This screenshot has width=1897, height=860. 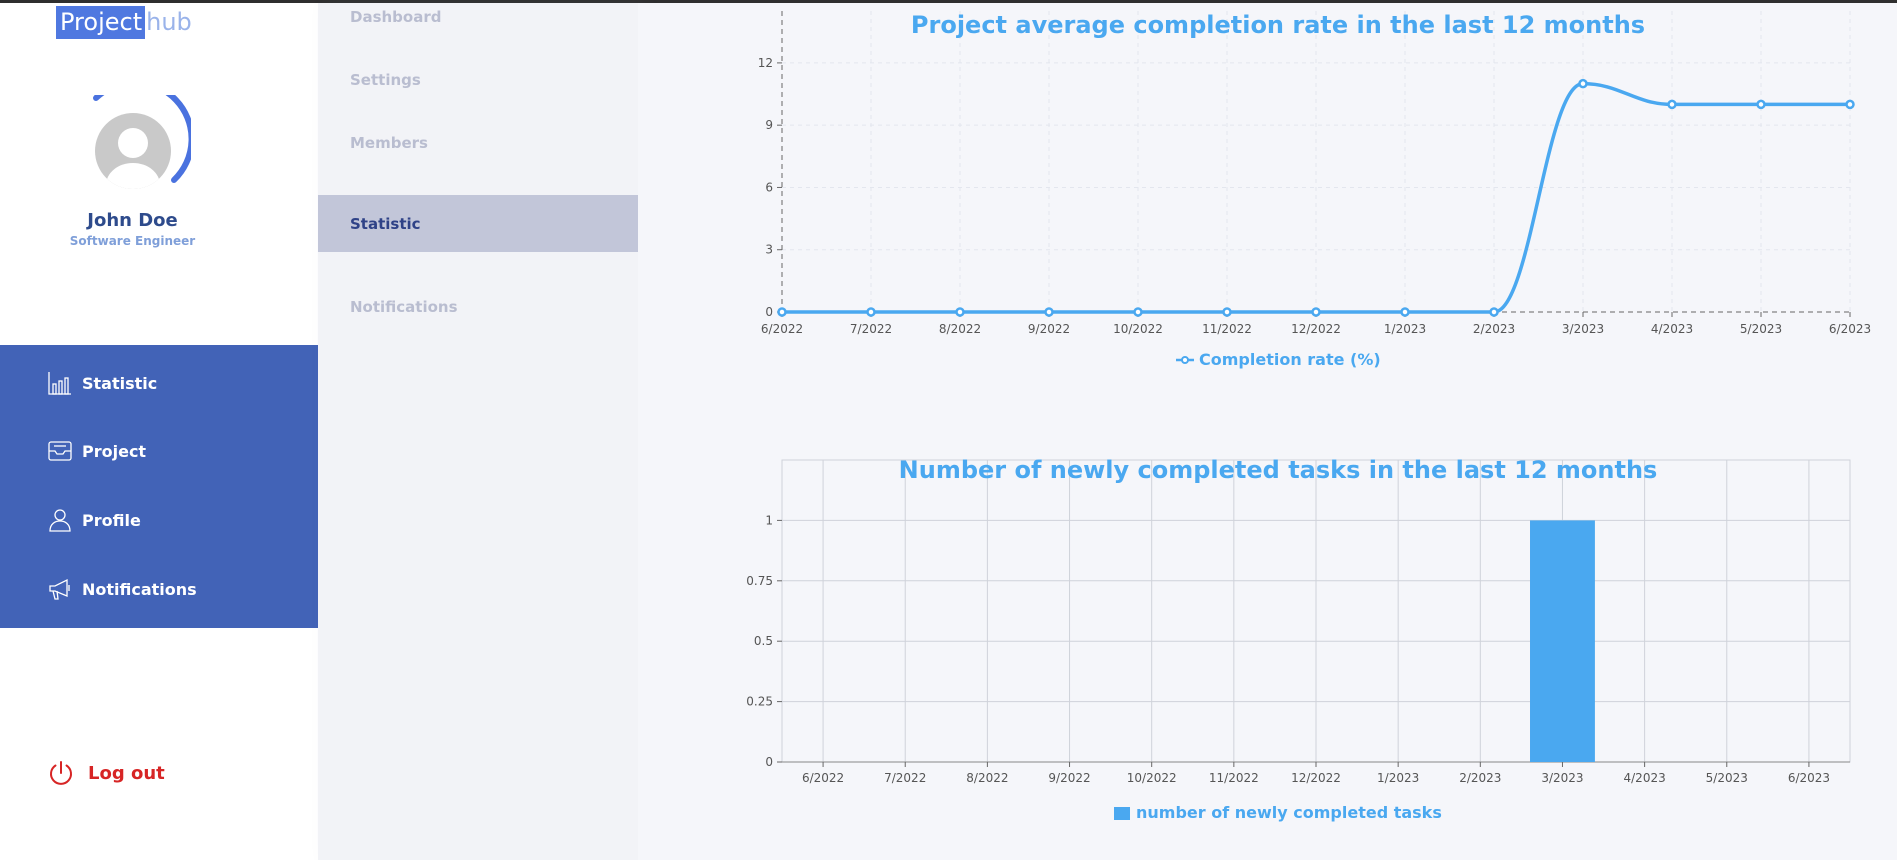 I want to click on app-logo: Project hub, so click(x=124, y=22).